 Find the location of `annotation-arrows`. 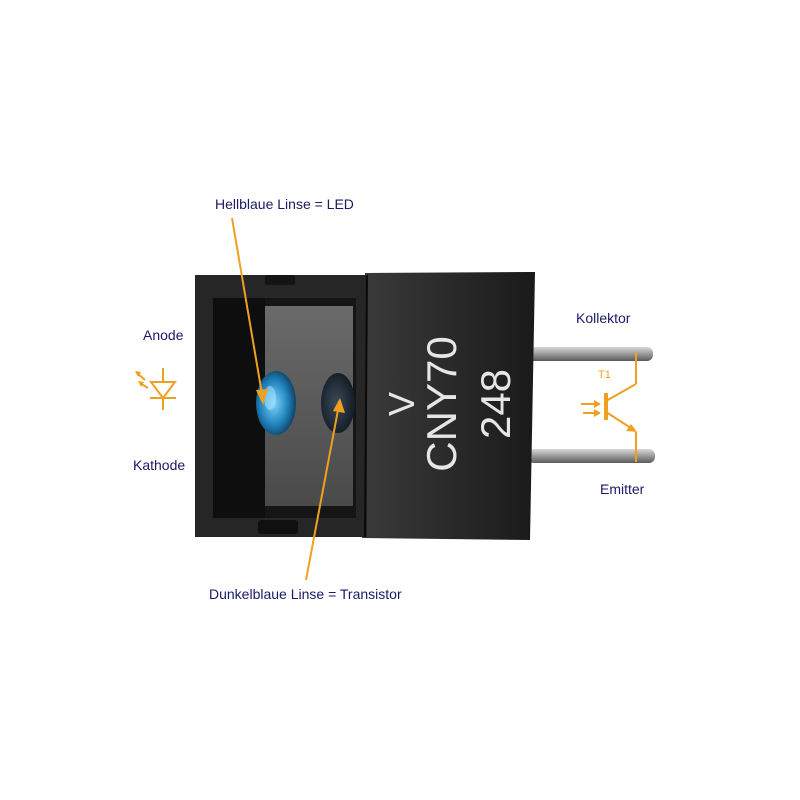

annotation-arrows is located at coordinates (288, 399).